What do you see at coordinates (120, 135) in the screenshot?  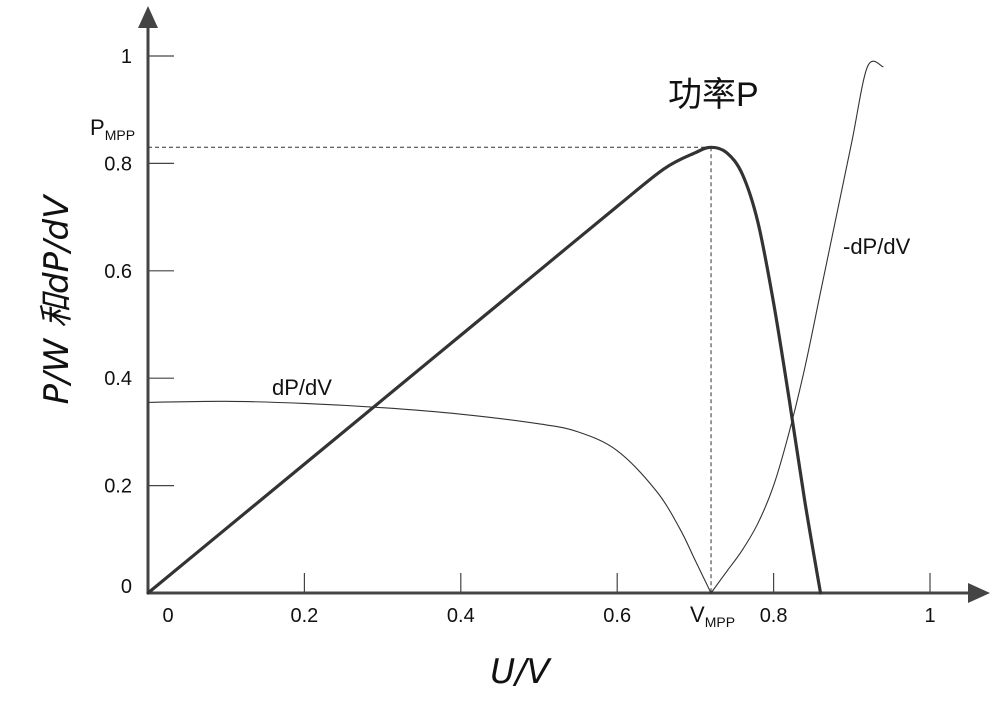 I see `pmpp-sub: MPP` at bounding box center [120, 135].